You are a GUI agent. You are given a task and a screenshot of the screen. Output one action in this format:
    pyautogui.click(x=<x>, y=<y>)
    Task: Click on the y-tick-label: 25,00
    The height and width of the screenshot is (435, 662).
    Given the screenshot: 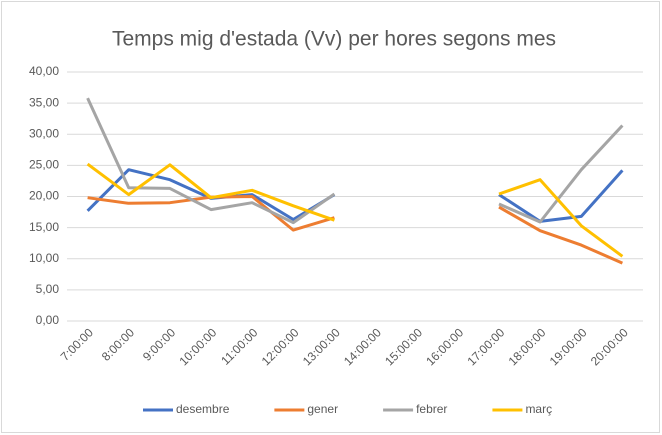 What is the action you would take?
    pyautogui.click(x=44, y=165)
    